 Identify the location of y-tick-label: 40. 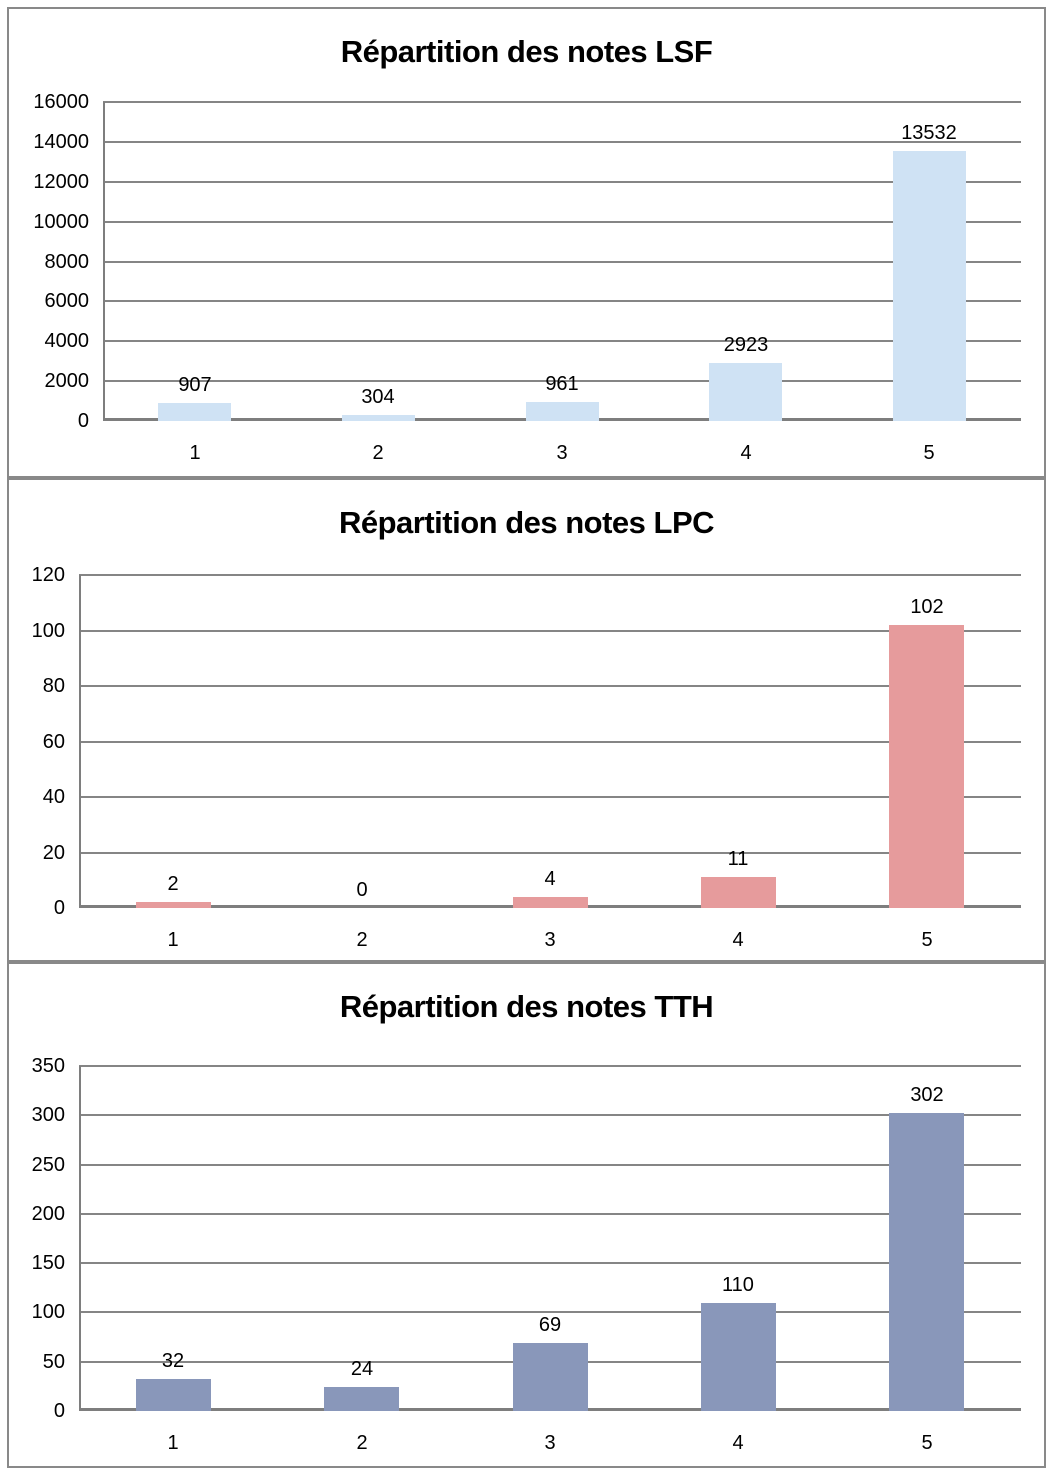
(53, 797).